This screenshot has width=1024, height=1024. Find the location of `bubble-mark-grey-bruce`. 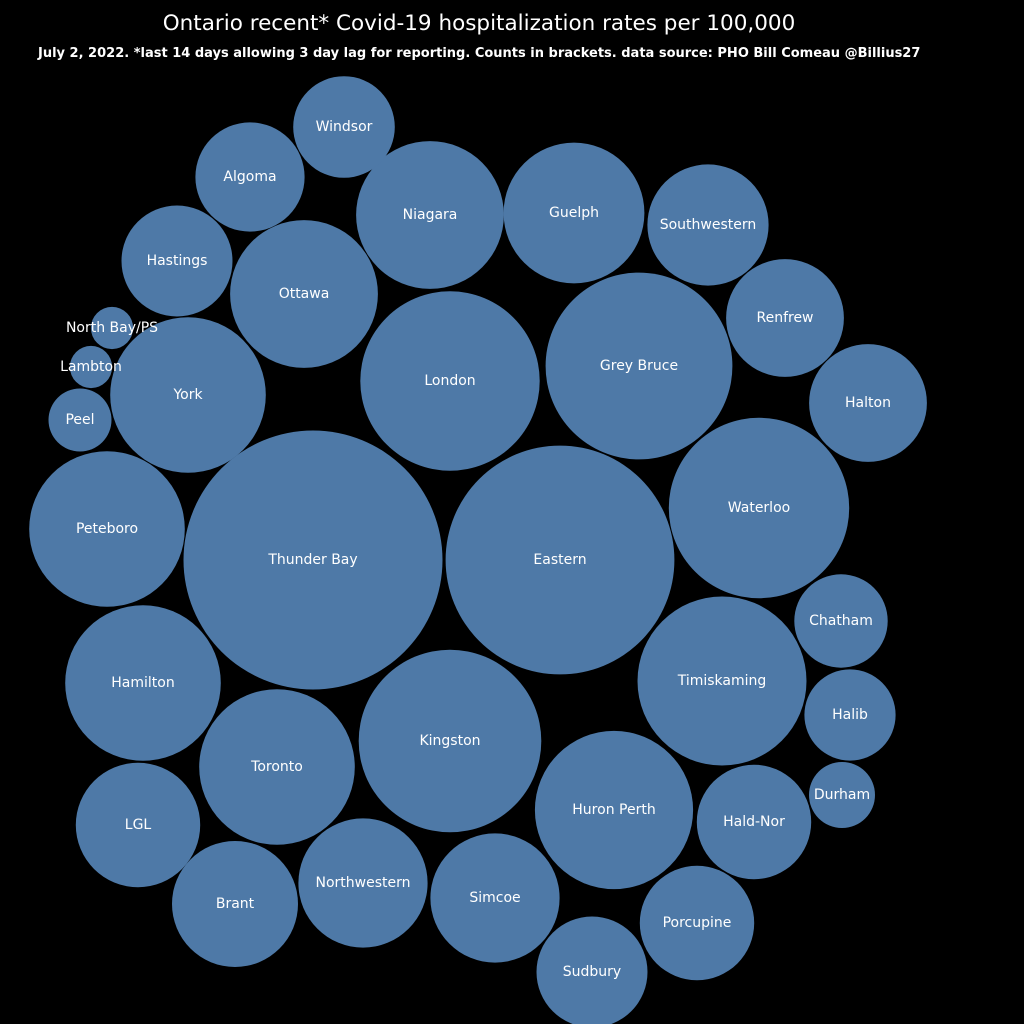

bubble-mark-grey-bruce is located at coordinates (639, 366).